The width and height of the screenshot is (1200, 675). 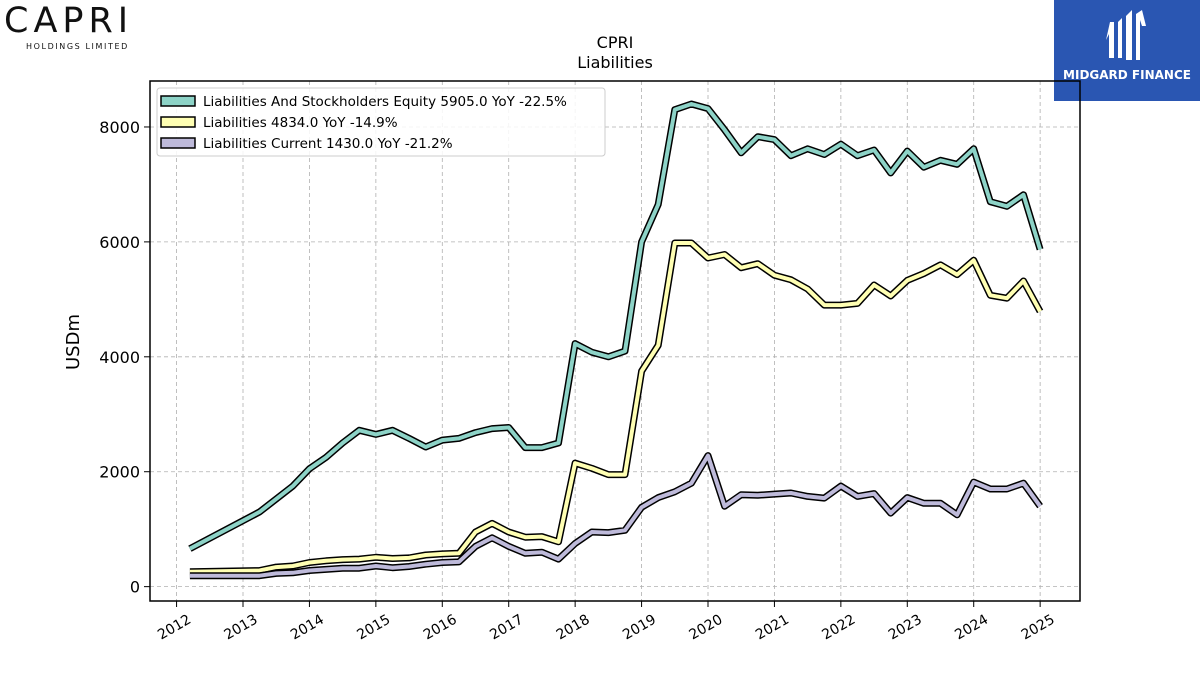 I want to click on x-tick-label: 2016, so click(x=440, y=628).